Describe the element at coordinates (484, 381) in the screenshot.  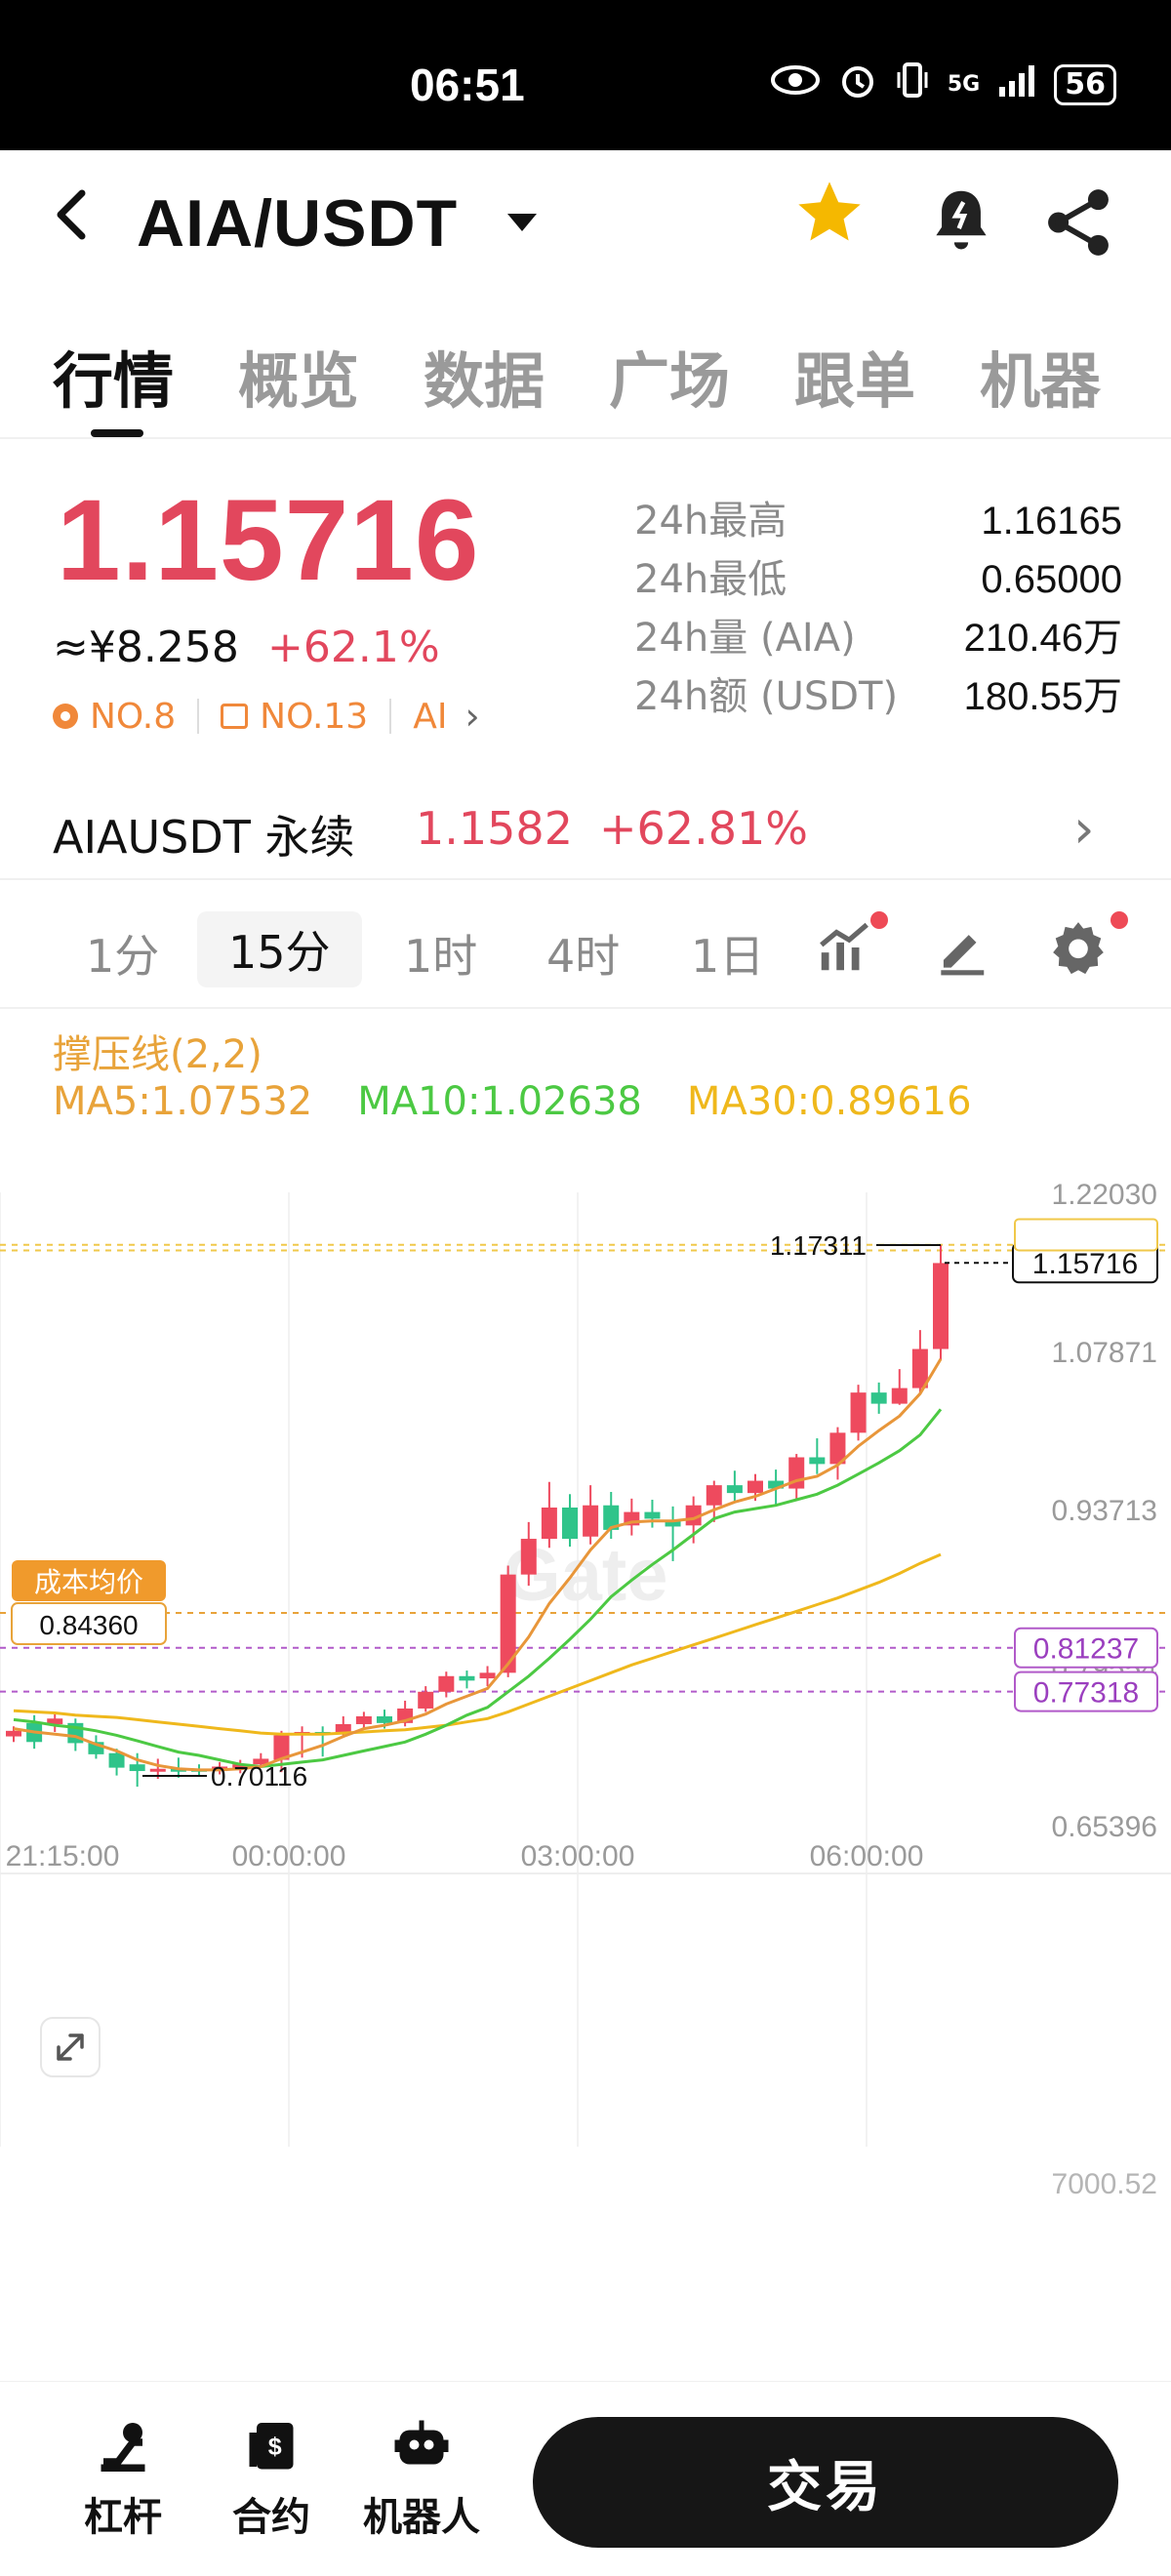
I see `tab-data: 数据` at that location.